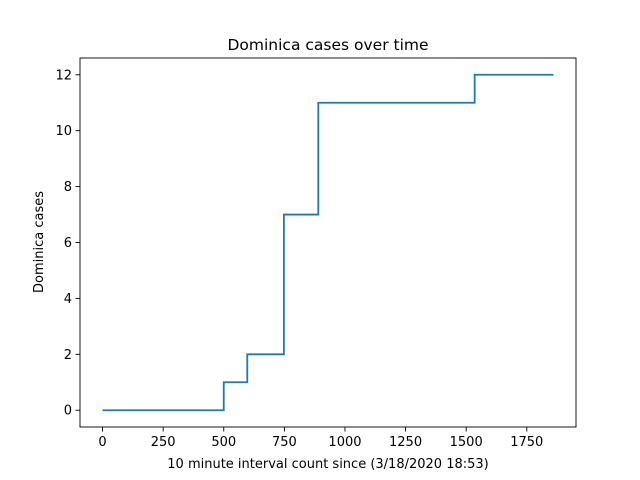 This screenshot has width=640, height=480. Describe the element at coordinates (405, 442) in the screenshot. I see `x-tick-label-5: 1250` at that location.